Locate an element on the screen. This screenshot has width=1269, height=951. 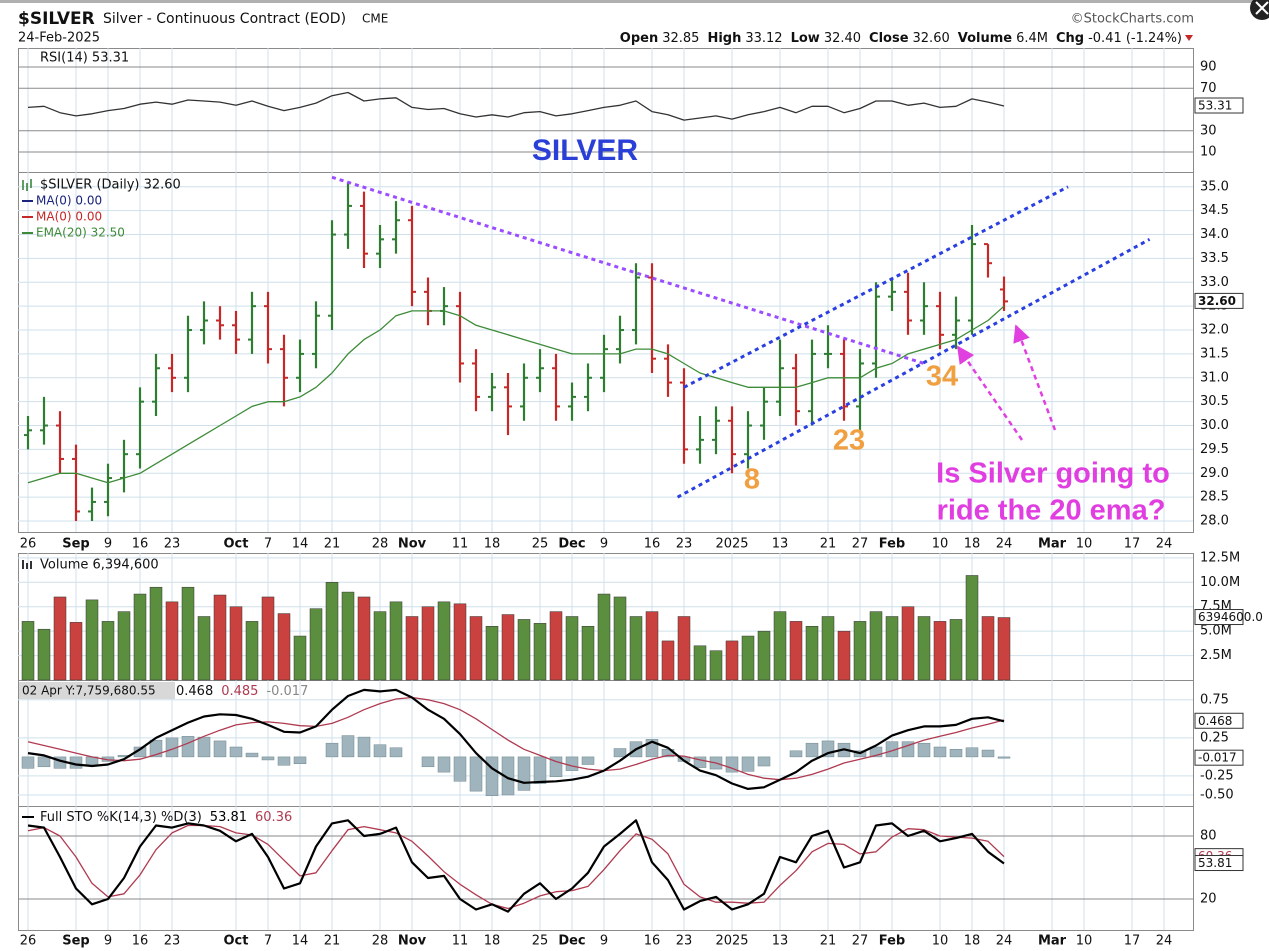
down-triangle is located at coordinates (1189, 38).